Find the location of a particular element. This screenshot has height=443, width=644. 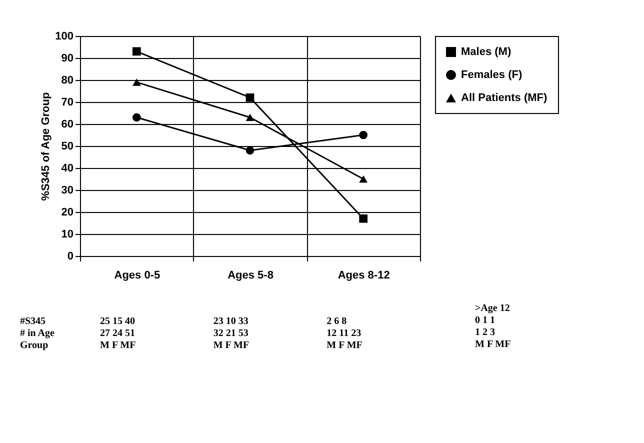

y-tick-label: 100 is located at coordinates (64, 36).